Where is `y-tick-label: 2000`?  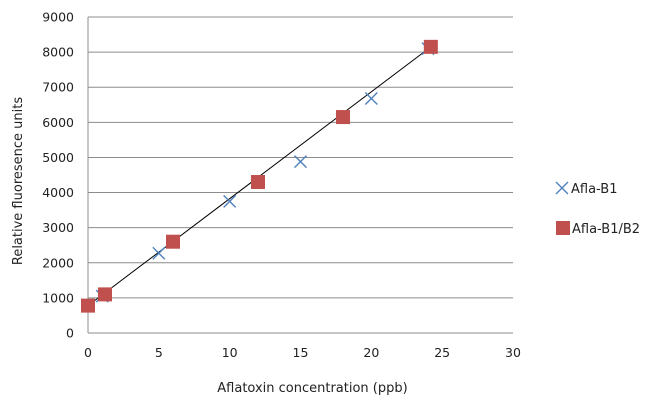
y-tick-label: 2000 is located at coordinates (58, 262).